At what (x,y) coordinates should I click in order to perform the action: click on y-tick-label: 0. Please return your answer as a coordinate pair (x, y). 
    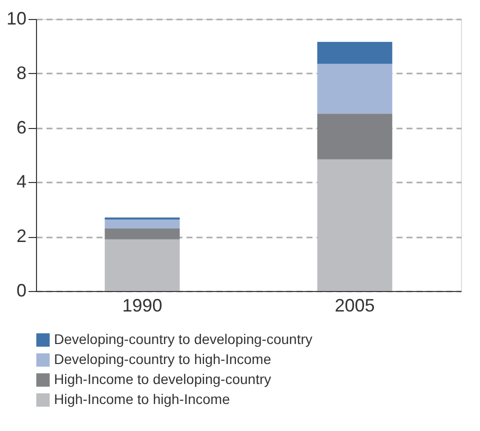
    Looking at the image, I should click on (21, 290).